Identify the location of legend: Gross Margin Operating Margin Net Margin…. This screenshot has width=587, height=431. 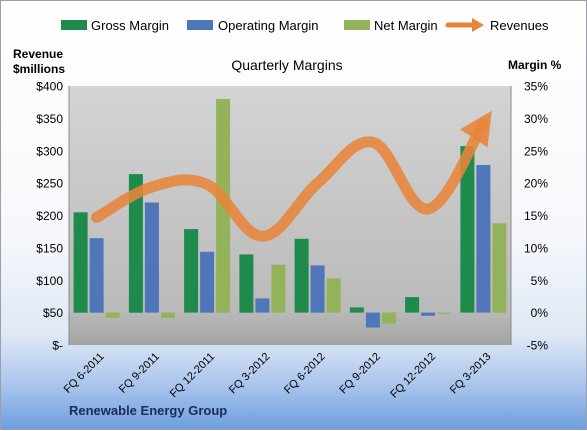
(305, 25).